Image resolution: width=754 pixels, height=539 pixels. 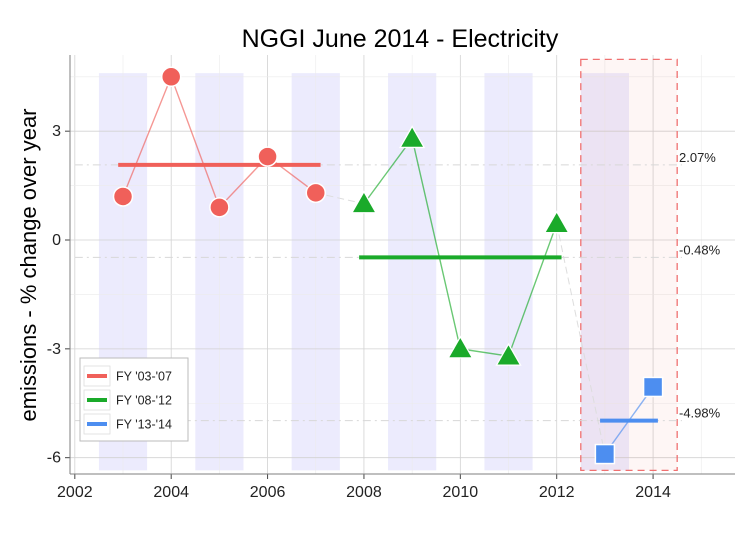 What do you see at coordinates (700, 249) in the screenshot?
I see `mean-annotation: -0.48%` at bounding box center [700, 249].